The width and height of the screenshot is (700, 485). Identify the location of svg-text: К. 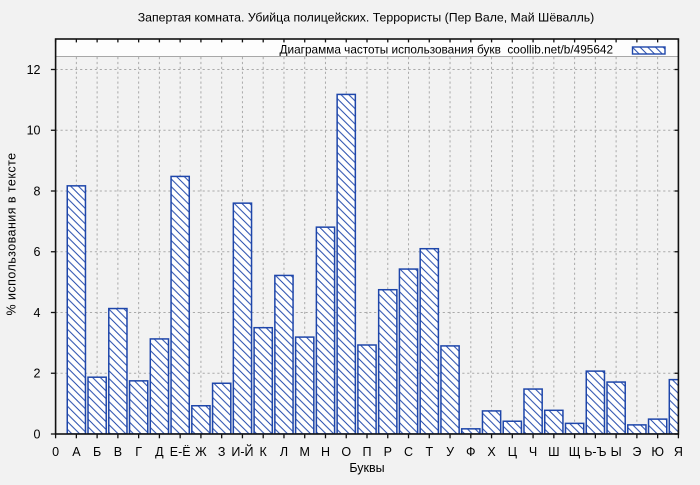
(264, 452).